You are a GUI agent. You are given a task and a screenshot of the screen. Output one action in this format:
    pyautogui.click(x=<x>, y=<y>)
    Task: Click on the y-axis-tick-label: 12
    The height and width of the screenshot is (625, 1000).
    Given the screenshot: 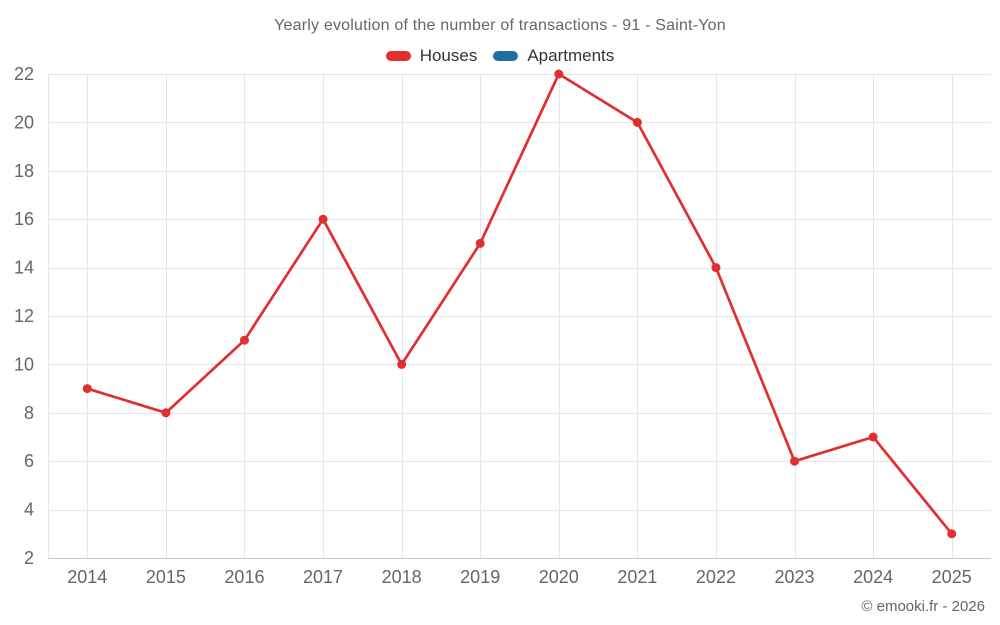 What is the action you would take?
    pyautogui.click(x=24, y=316)
    